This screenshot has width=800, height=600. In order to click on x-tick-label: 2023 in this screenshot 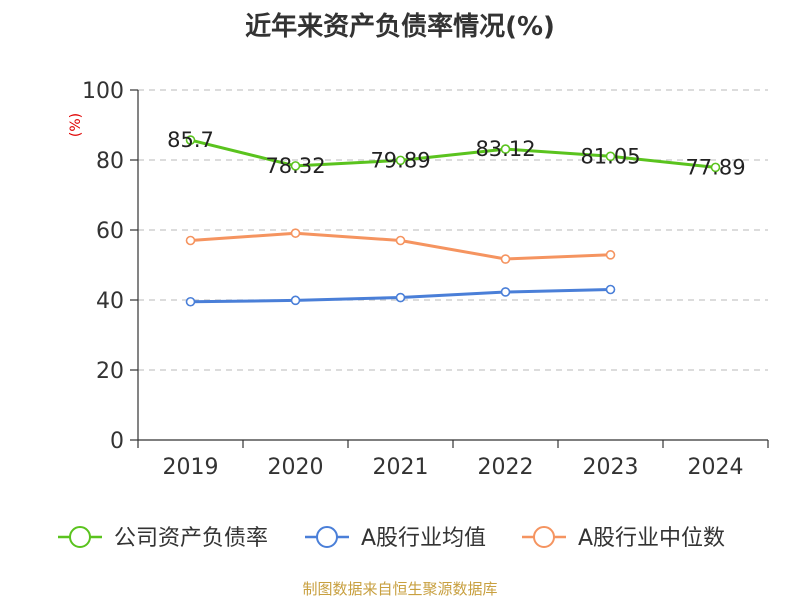, I will do `click(611, 467)`.